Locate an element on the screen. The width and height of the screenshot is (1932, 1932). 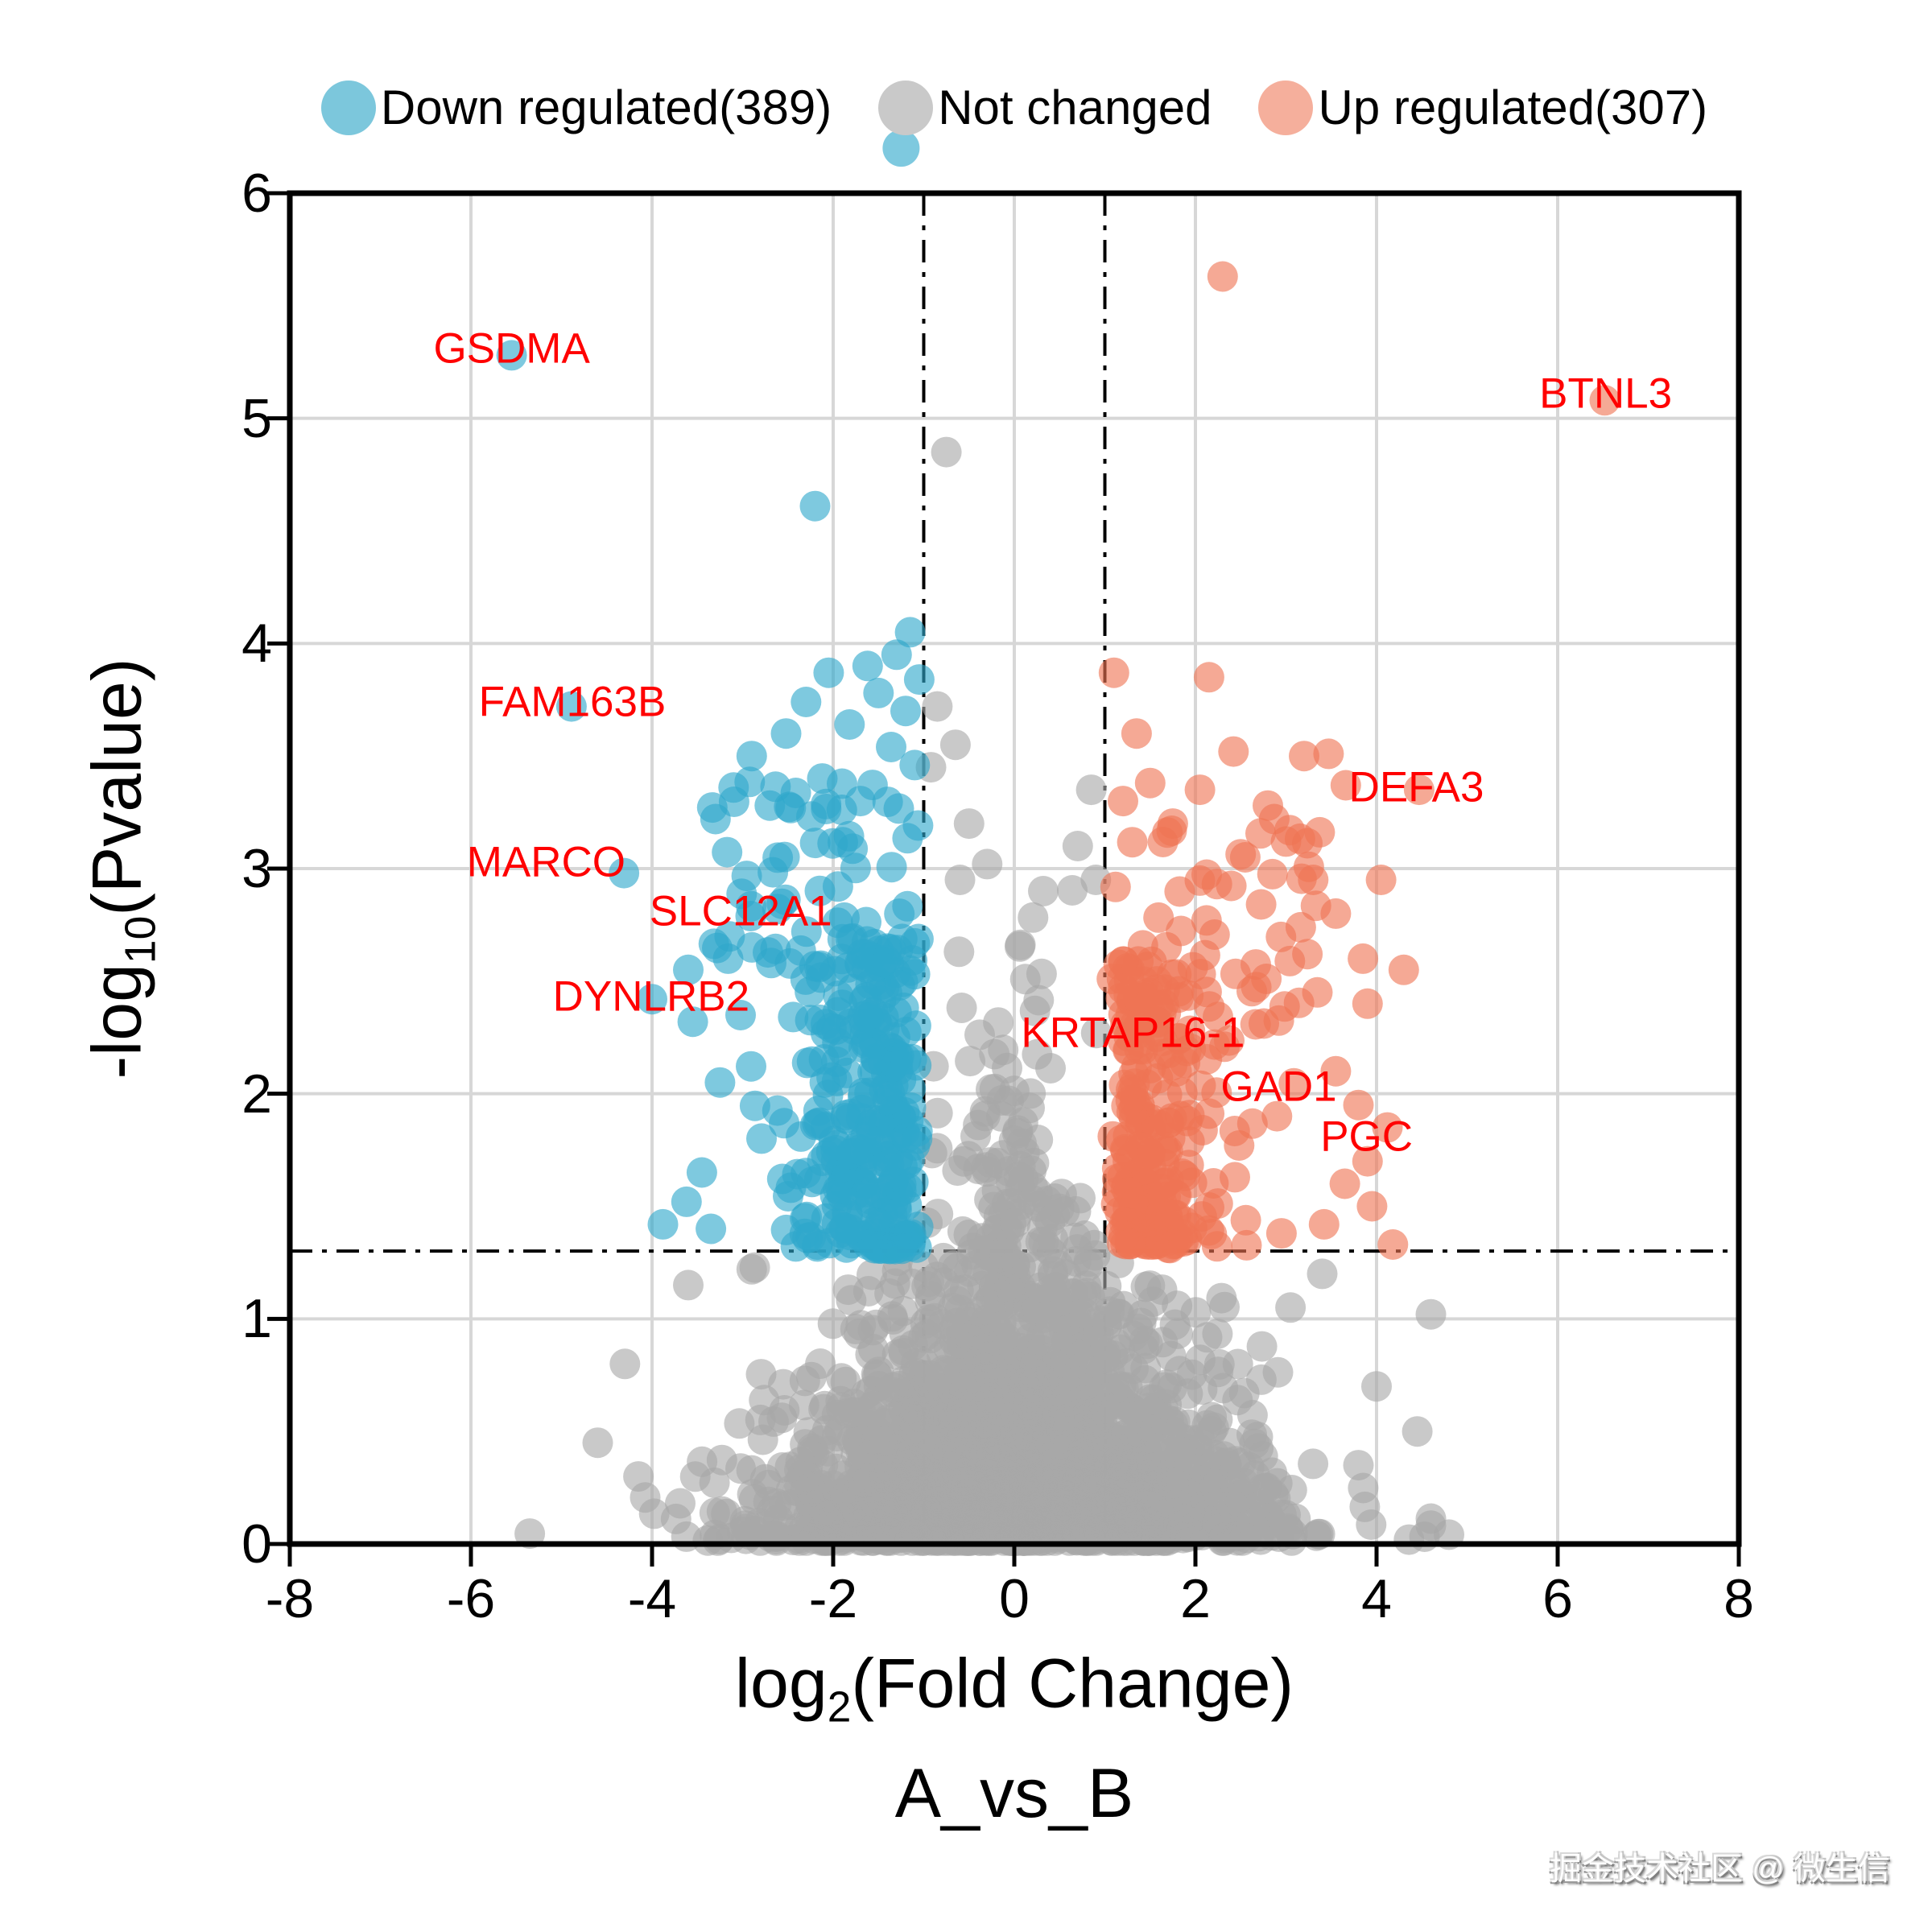
x-tick-label: 4 is located at coordinates (1376, 1598).